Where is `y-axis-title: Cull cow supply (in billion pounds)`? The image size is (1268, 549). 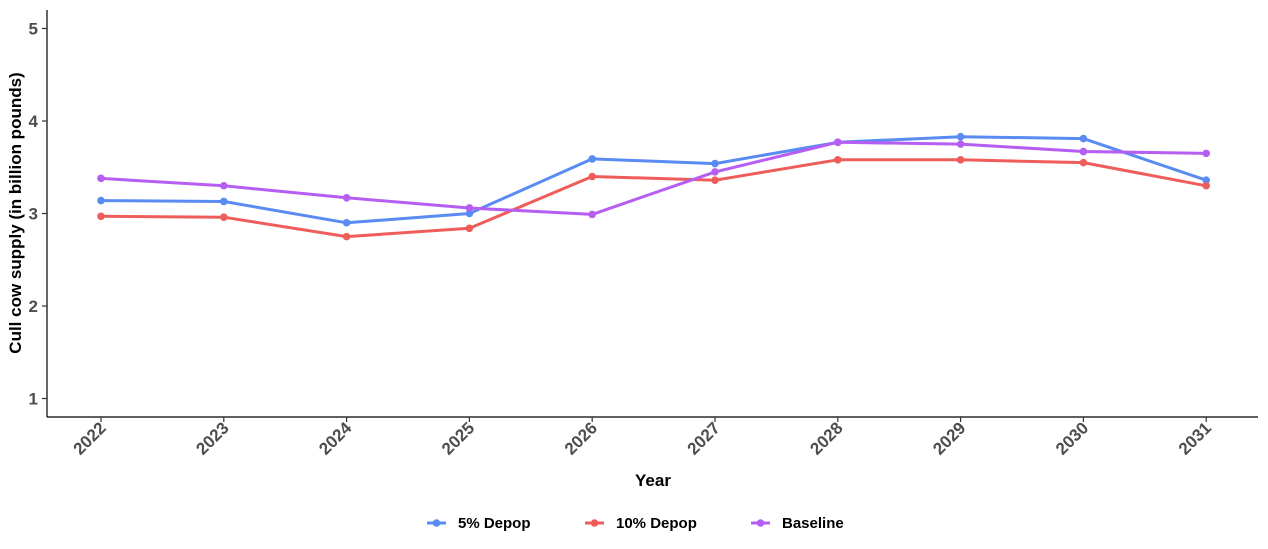
y-axis-title: Cull cow supply (in billion pounds) is located at coordinates (15, 212).